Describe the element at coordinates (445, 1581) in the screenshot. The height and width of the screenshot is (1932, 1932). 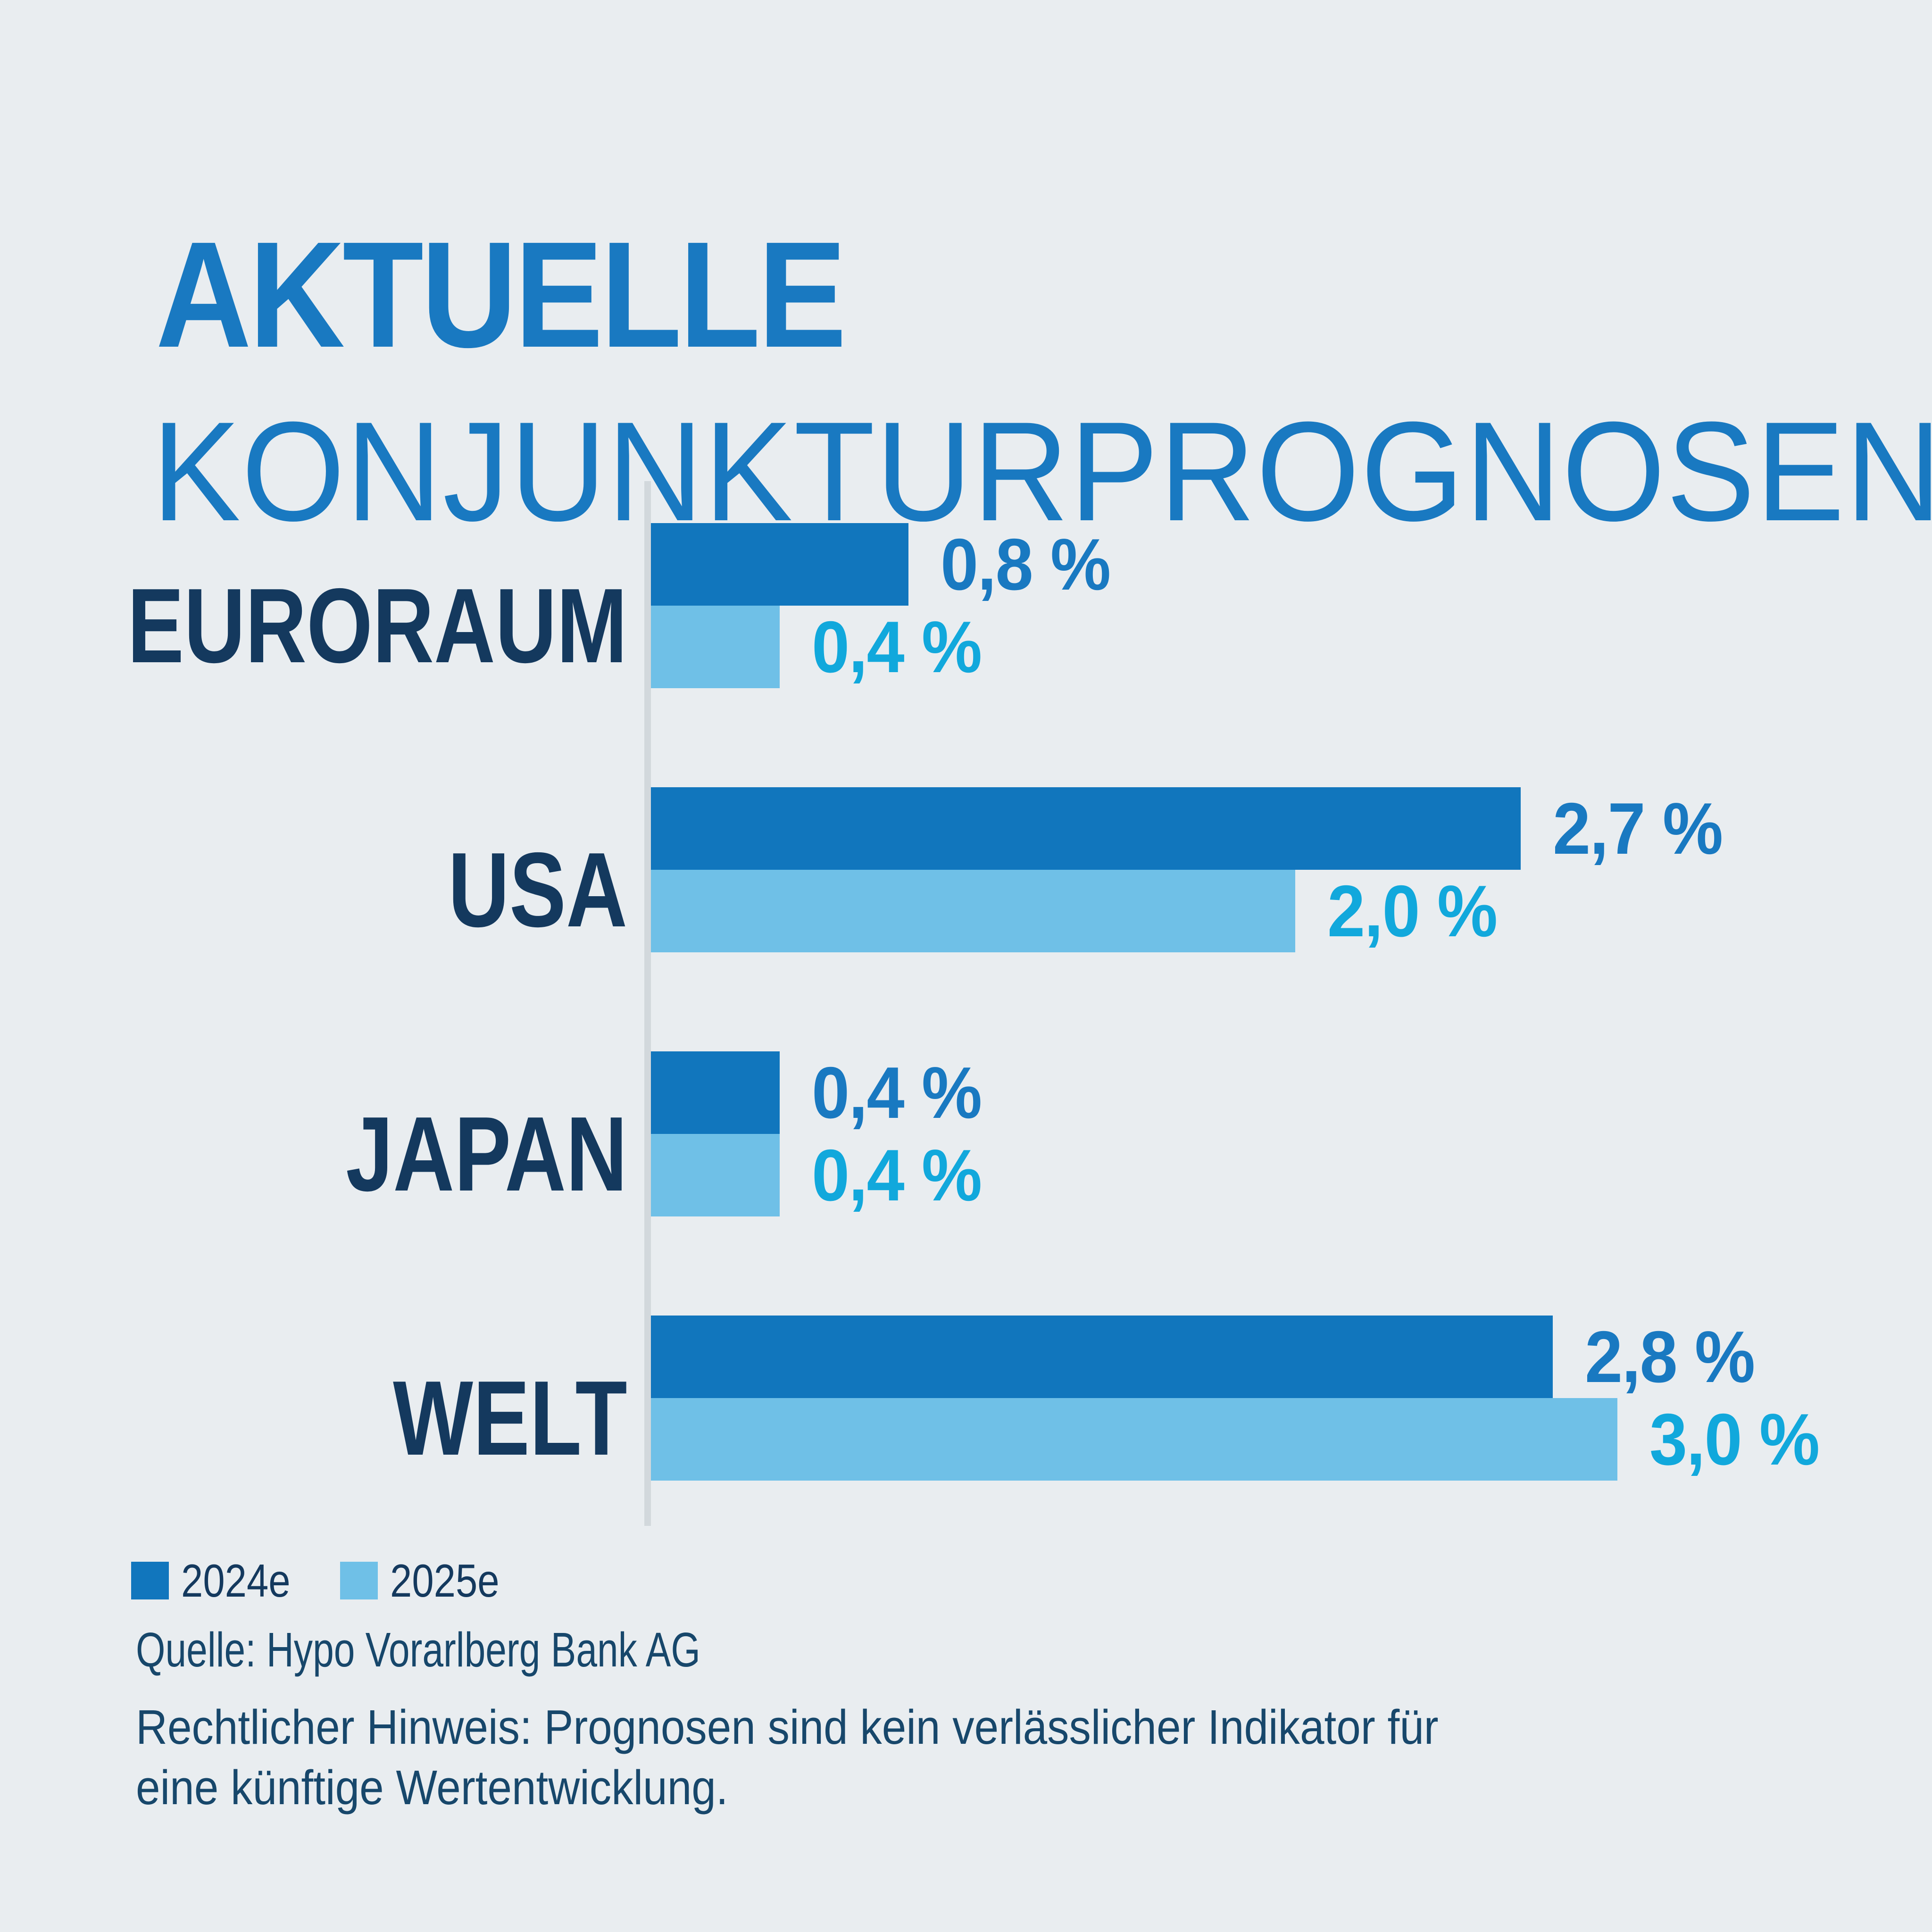
I see `legend-label-2025e: 2025e` at that location.